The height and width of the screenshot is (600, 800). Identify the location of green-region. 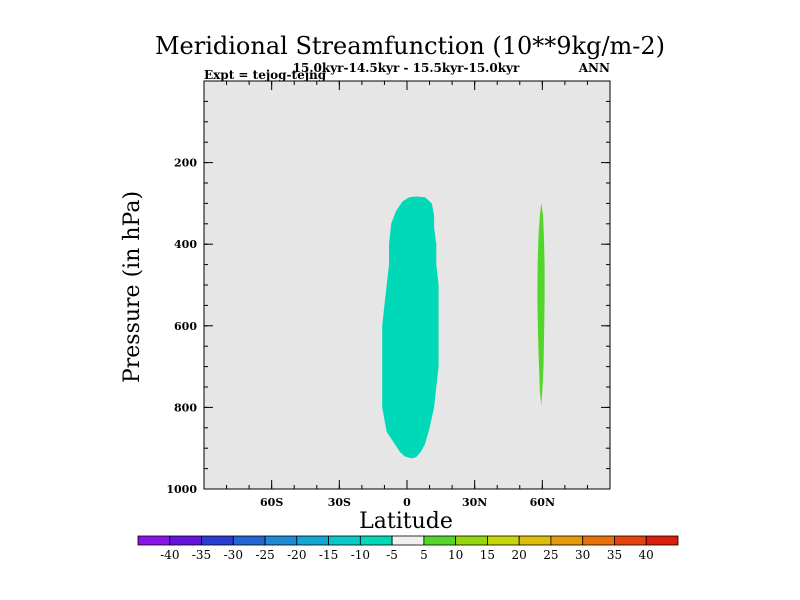
(541, 304).